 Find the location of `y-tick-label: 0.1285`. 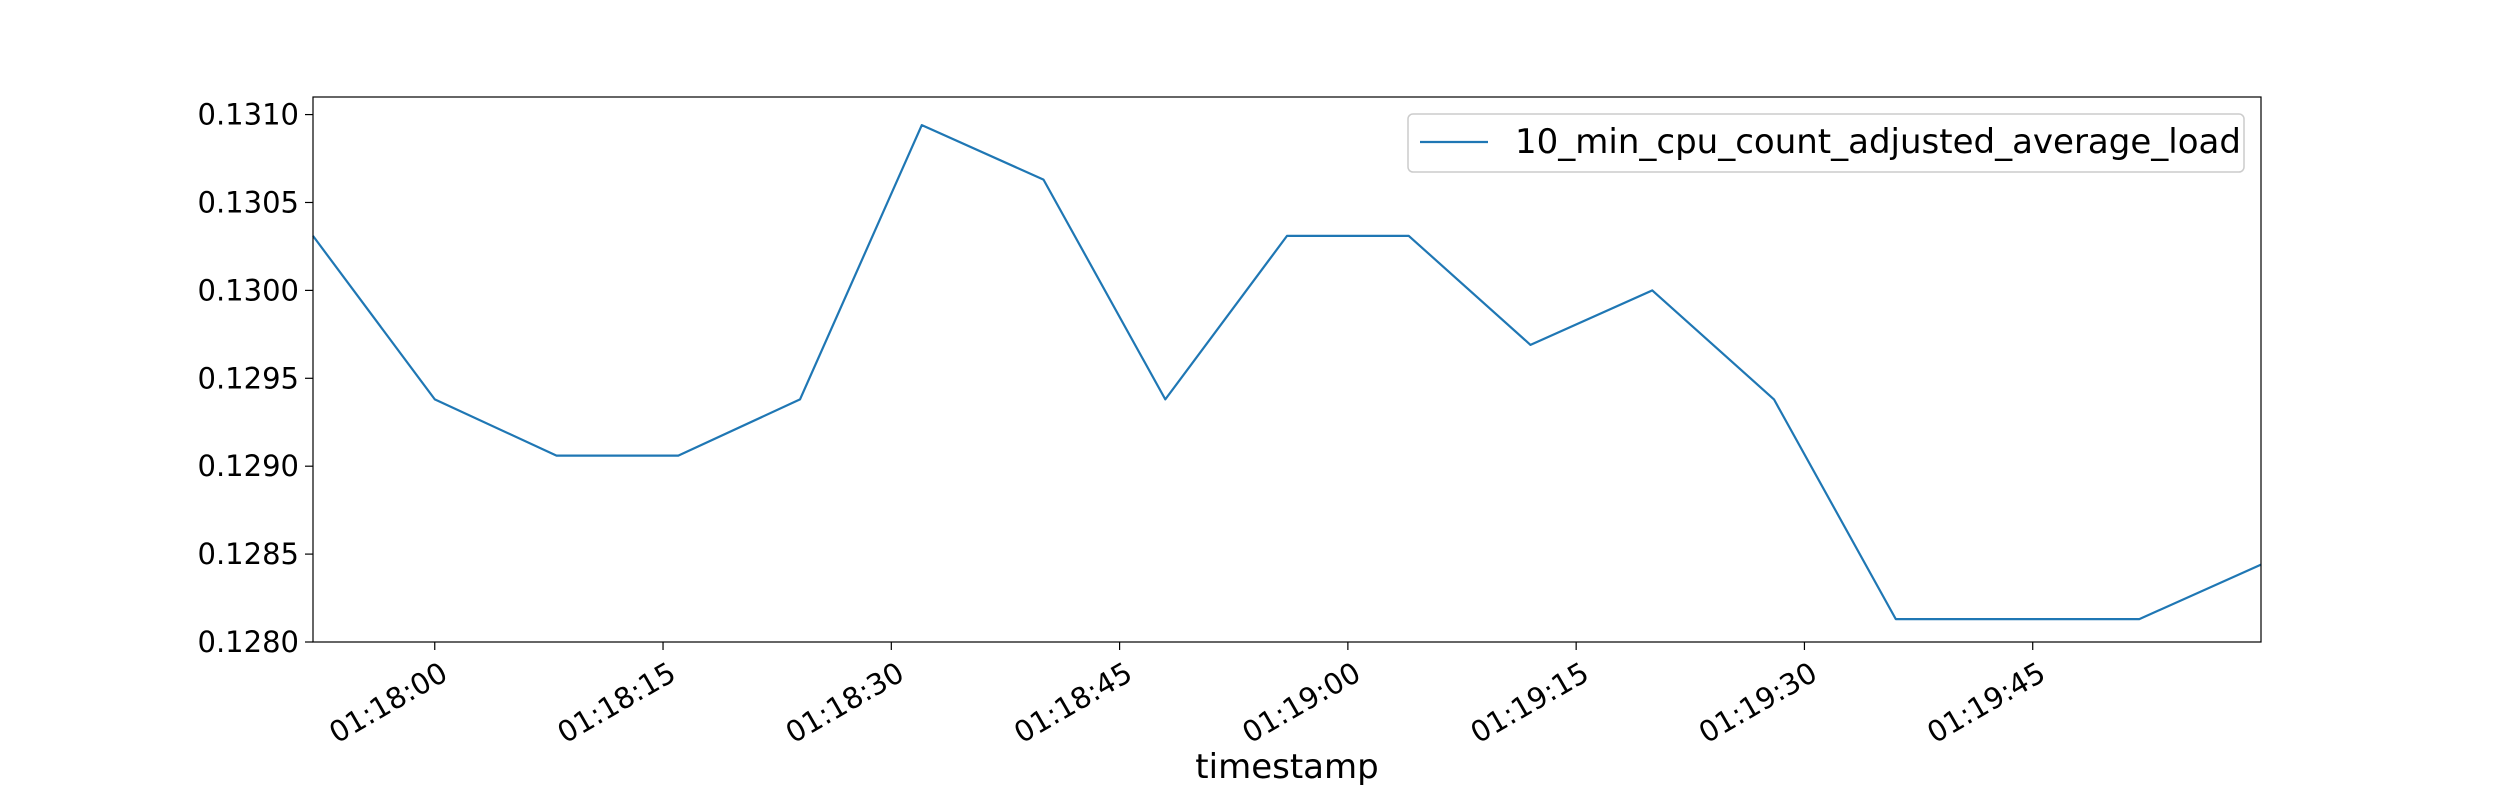

y-tick-label: 0.1285 is located at coordinates (248, 554).